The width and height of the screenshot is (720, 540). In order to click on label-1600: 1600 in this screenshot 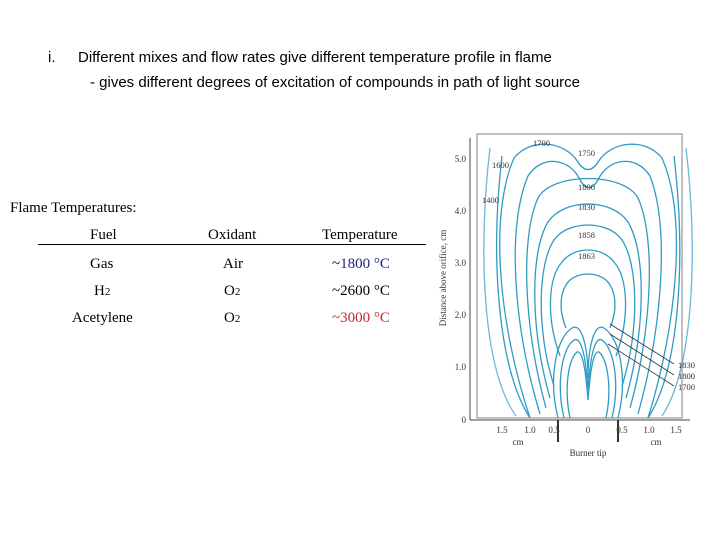, I will do `click(500, 165)`.